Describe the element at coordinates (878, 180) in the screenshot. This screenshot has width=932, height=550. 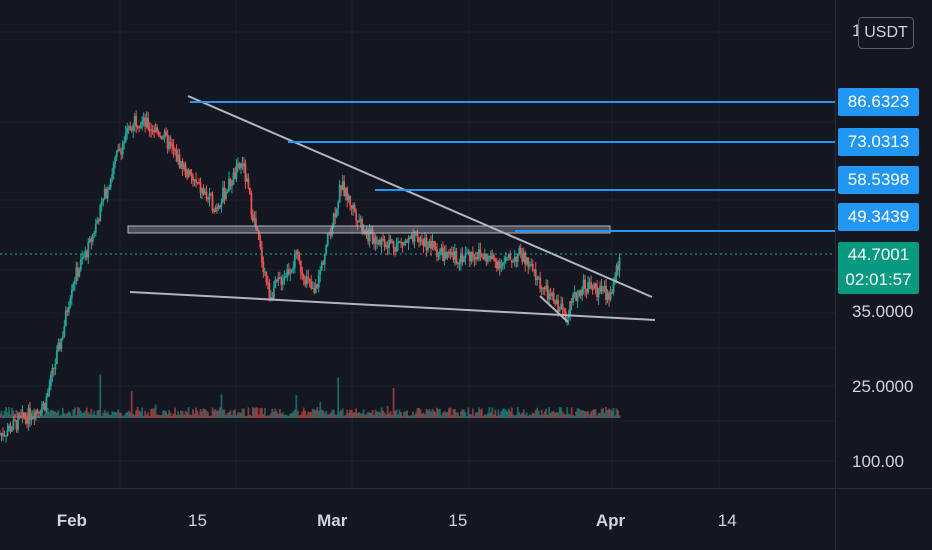
I see `price-tag-3: 58.5398` at that location.